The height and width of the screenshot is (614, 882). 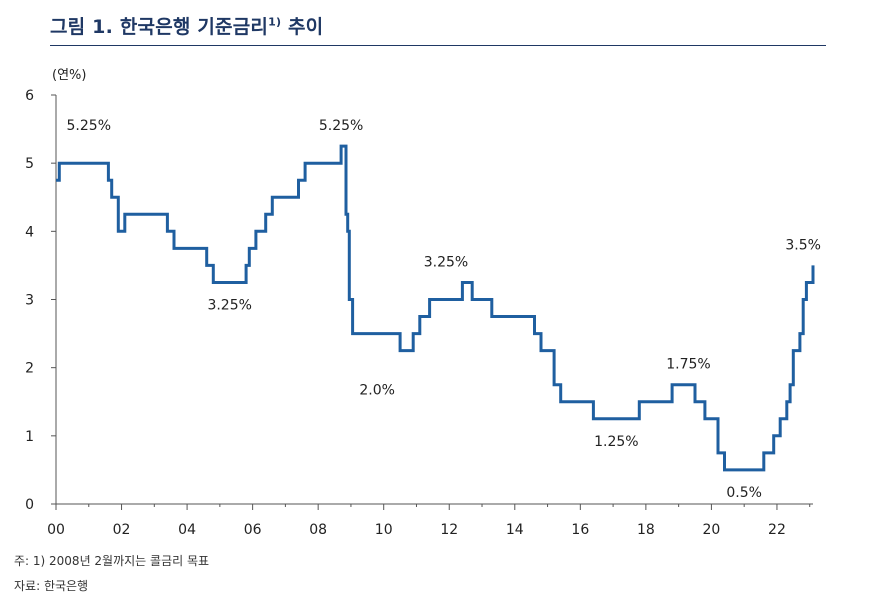 I want to click on chart-title: 그림 1. 한국은행 기준금리1) 추이, so click(x=186, y=25).